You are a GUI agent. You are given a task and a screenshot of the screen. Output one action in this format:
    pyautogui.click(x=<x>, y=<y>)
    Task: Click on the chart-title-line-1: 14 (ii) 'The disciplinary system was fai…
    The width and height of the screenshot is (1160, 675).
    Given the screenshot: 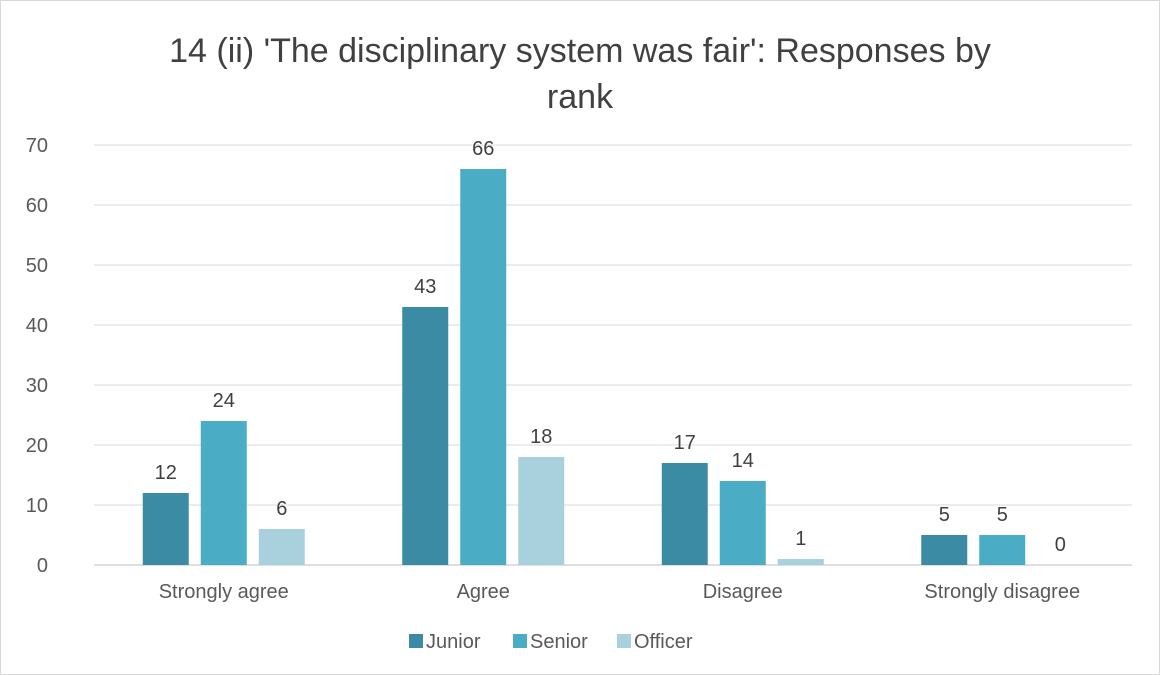 What is the action you would take?
    pyautogui.click(x=580, y=51)
    